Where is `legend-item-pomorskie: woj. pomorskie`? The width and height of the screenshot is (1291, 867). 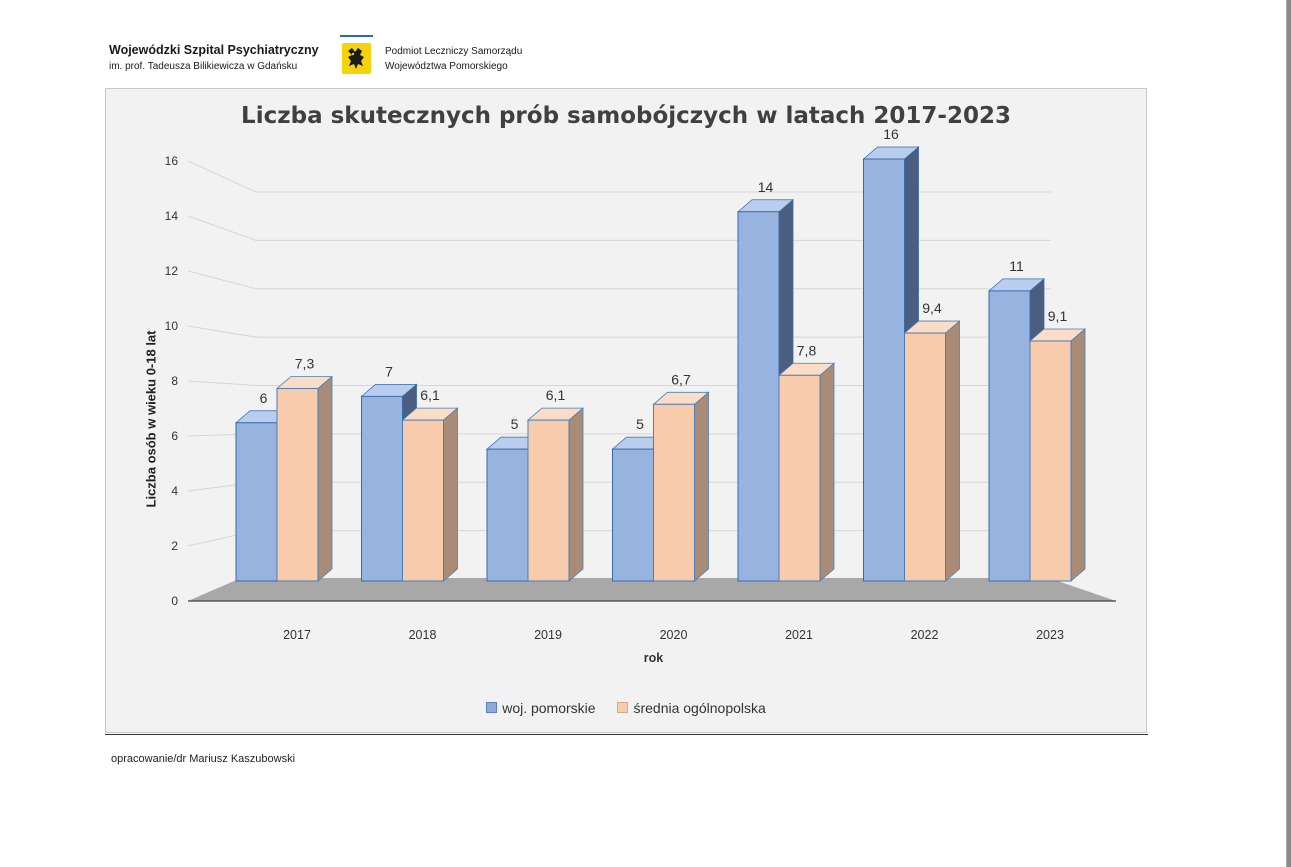
legend-item-pomorskie: woj. pomorskie is located at coordinates (541, 708).